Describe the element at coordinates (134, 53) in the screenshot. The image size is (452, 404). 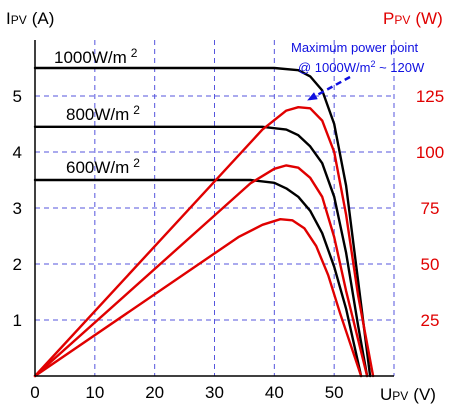
I see `series-label-1000-sup: 2` at that location.